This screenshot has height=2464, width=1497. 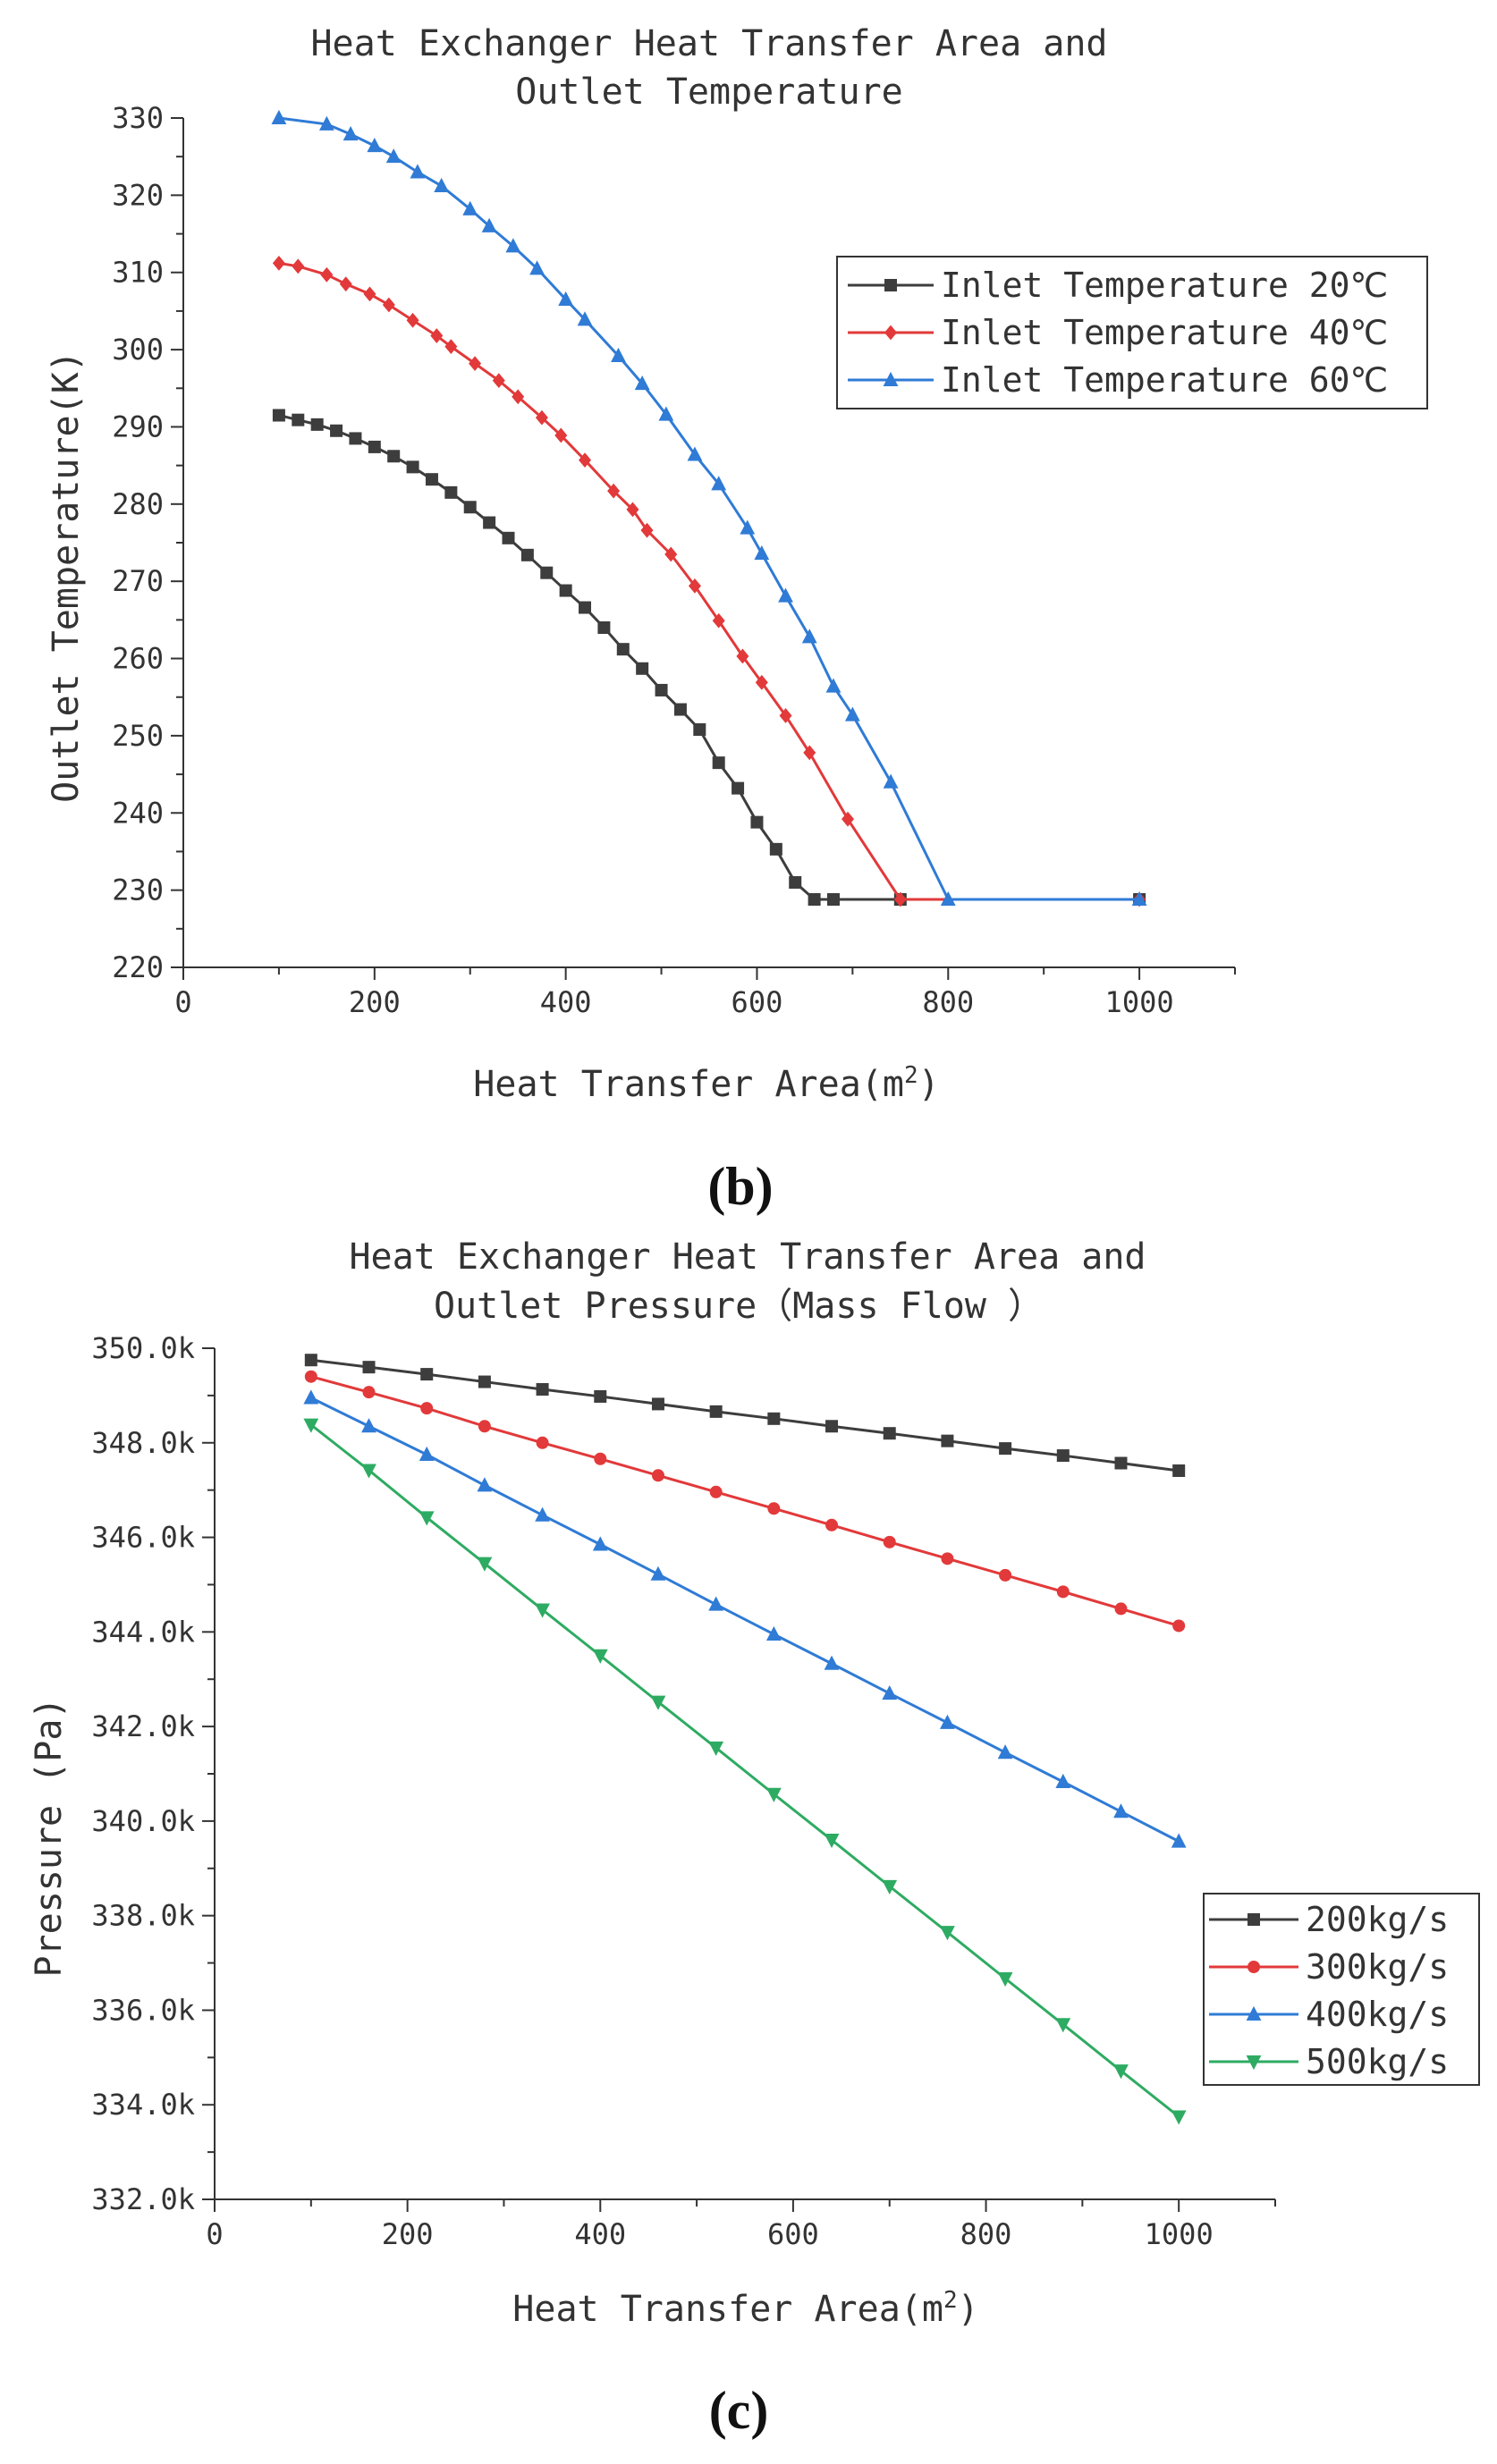 What do you see at coordinates (708, 43) in the screenshot?
I see `chart-b-title-line-1: Heat Exchanger Heat Transfer Area and` at bounding box center [708, 43].